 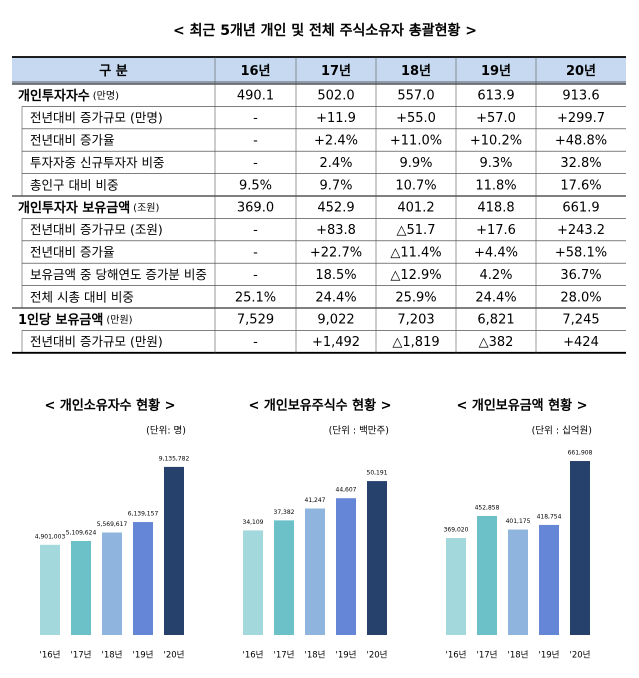 What do you see at coordinates (495, 275) in the screenshot?
I see `cell: 4.2%` at bounding box center [495, 275].